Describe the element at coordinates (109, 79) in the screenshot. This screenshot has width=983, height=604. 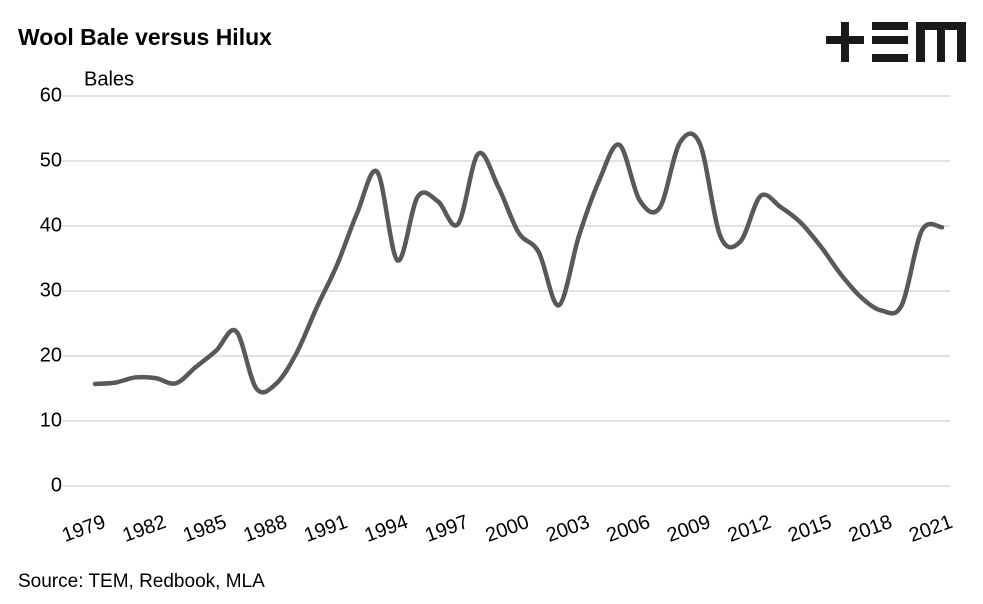
I see `y-axis-label: Bales` at that location.